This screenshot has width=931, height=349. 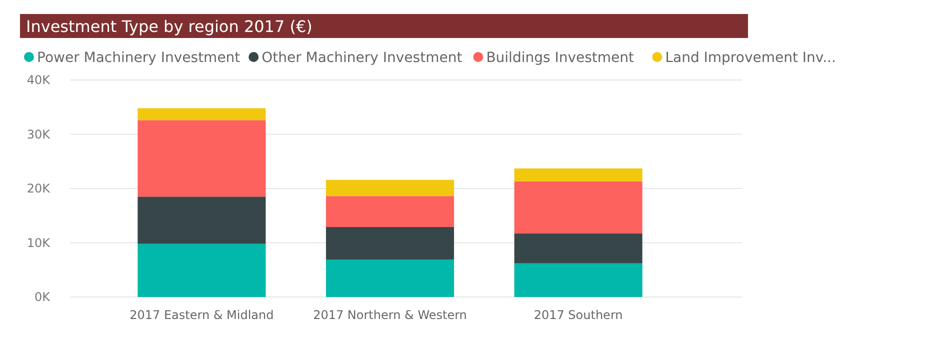 I want to click on y-tick-label: 40K, so click(x=39, y=80).